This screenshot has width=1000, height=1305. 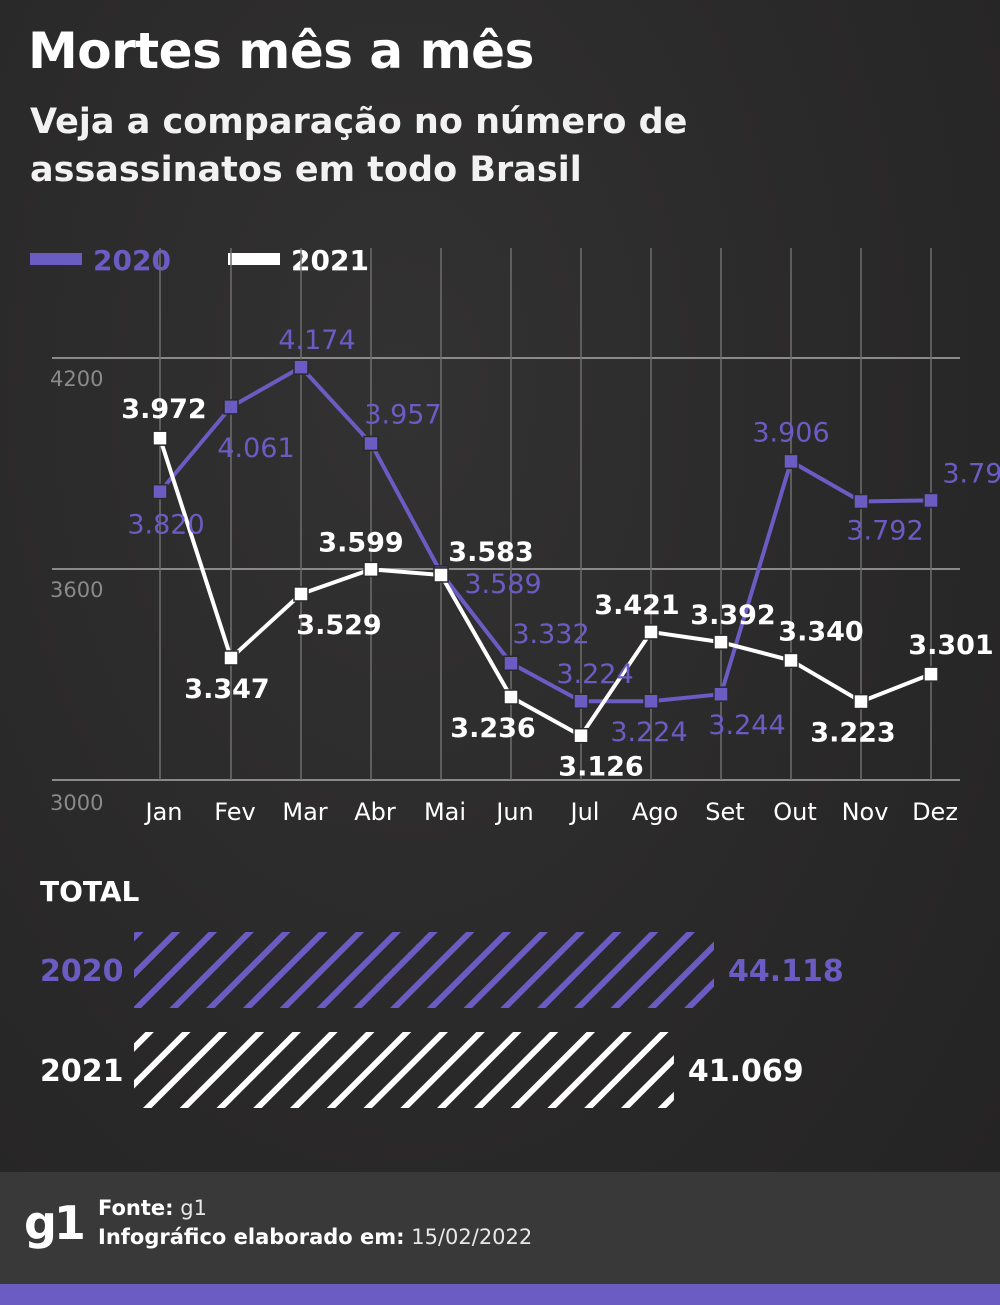 I want to click on x-tick-label: Abr, so click(x=375, y=812).